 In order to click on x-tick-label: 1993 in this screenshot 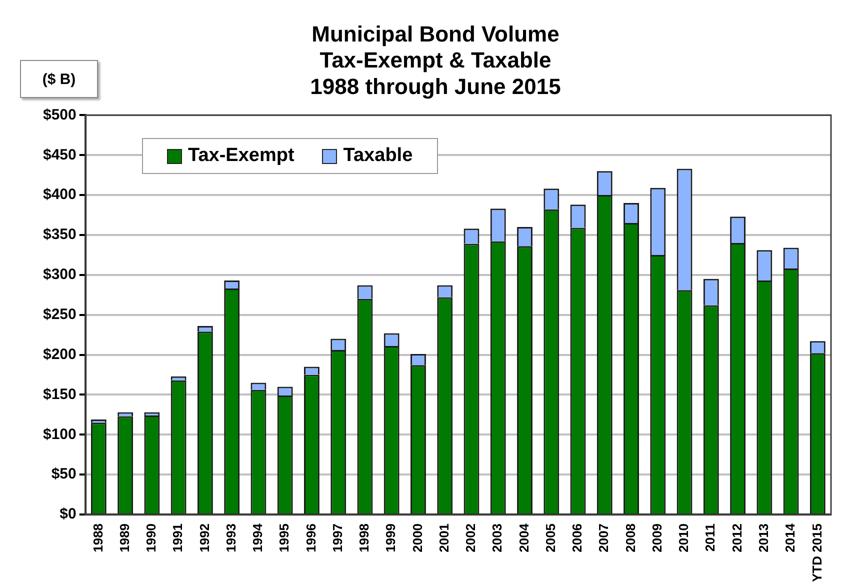, I will do `click(230, 537)`.